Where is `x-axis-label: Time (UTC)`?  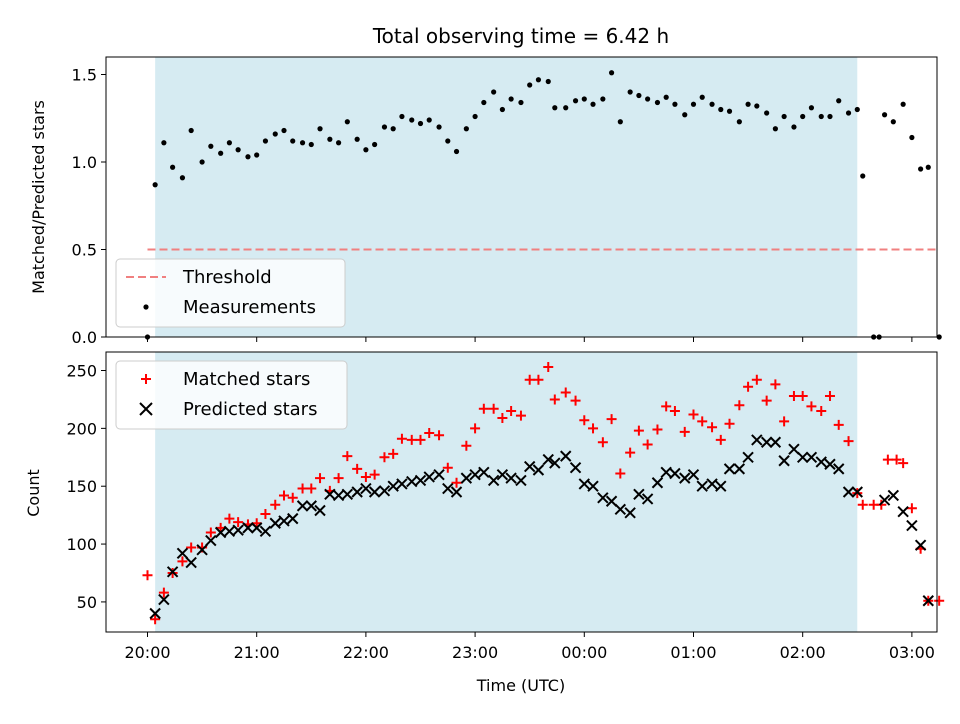
x-axis-label: Time (UTC) is located at coordinates (520, 685).